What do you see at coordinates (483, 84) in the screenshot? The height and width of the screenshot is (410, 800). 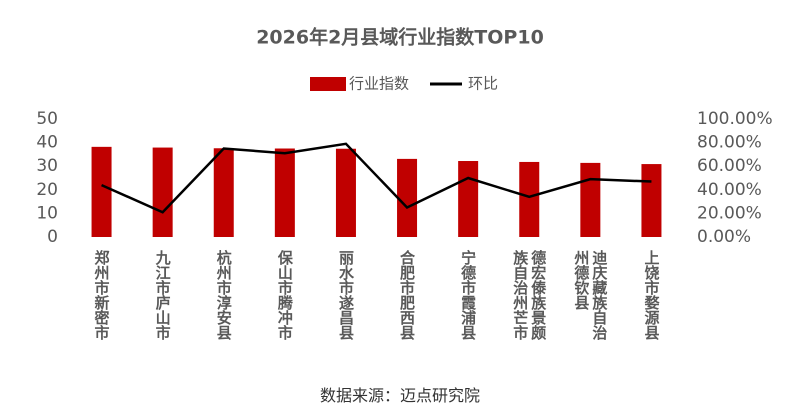 I see `legend-label: 环比` at bounding box center [483, 84].